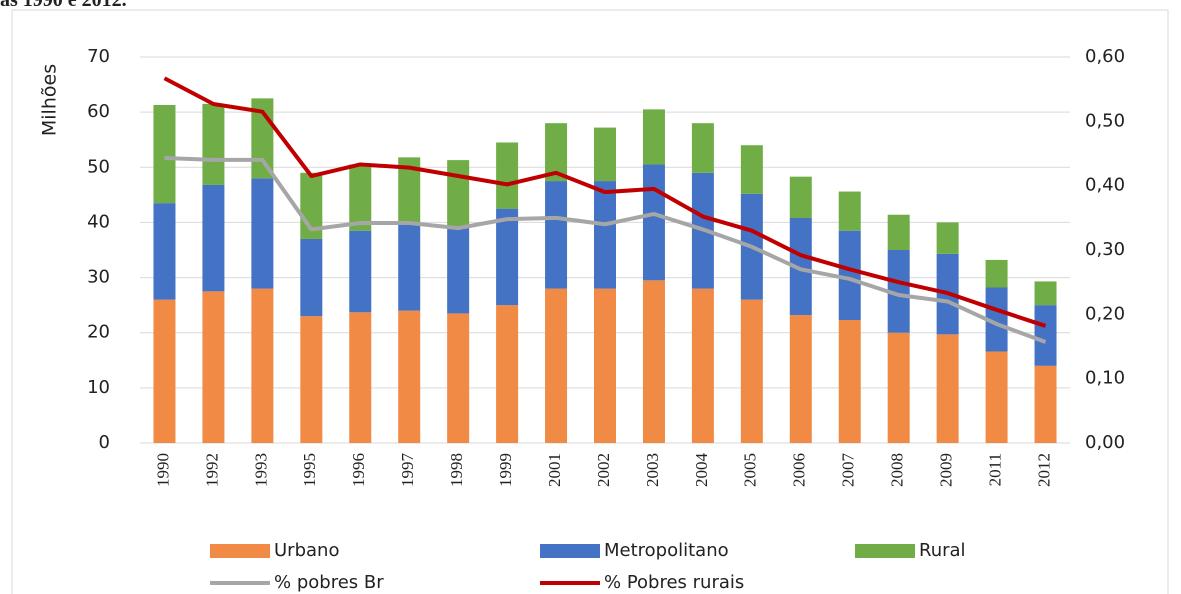  What do you see at coordinates (750, 470) in the screenshot?
I see `x-tick-label: 2005` at bounding box center [750, 470].